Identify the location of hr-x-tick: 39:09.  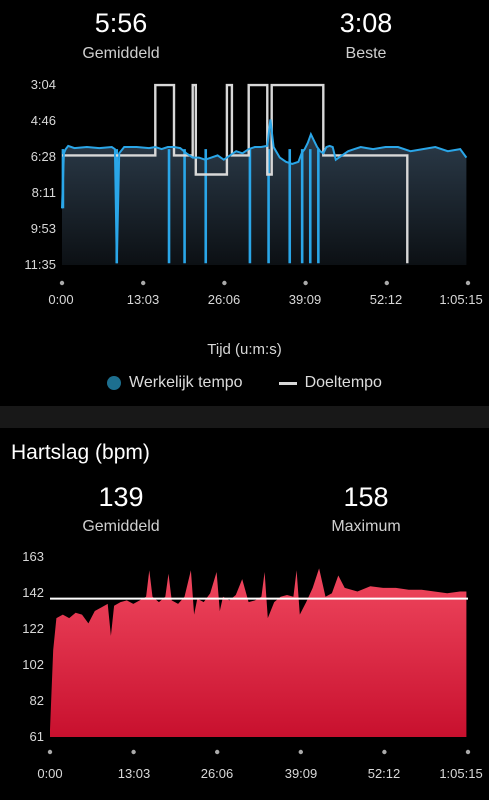
(301, 773).